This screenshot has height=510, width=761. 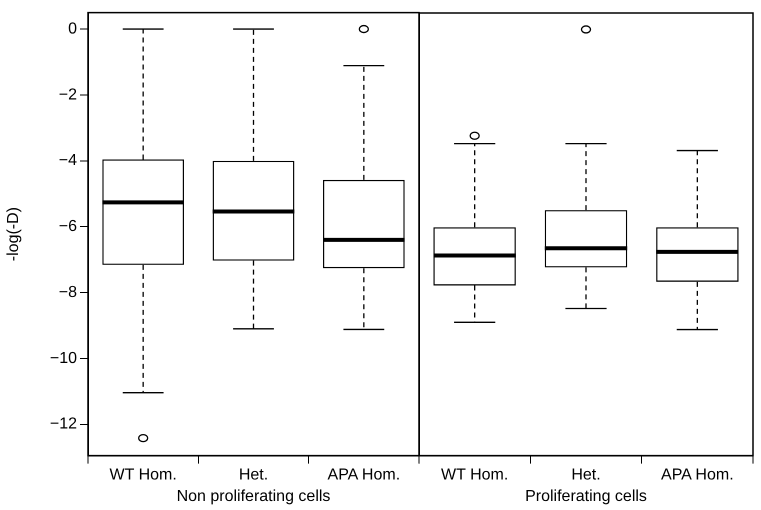 What do you see at coordinates (68, 292) in the screenshot?
I see `y-tick-label: −8` at bounding box center [68, 292].